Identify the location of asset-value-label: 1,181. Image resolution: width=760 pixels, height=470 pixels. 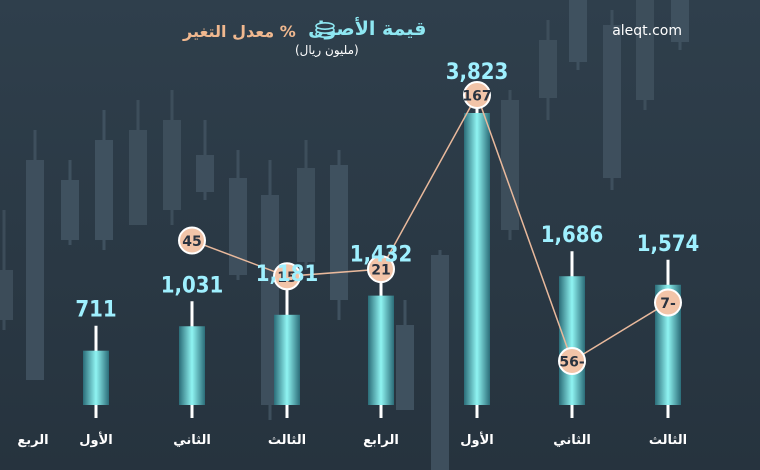
(287, 274).